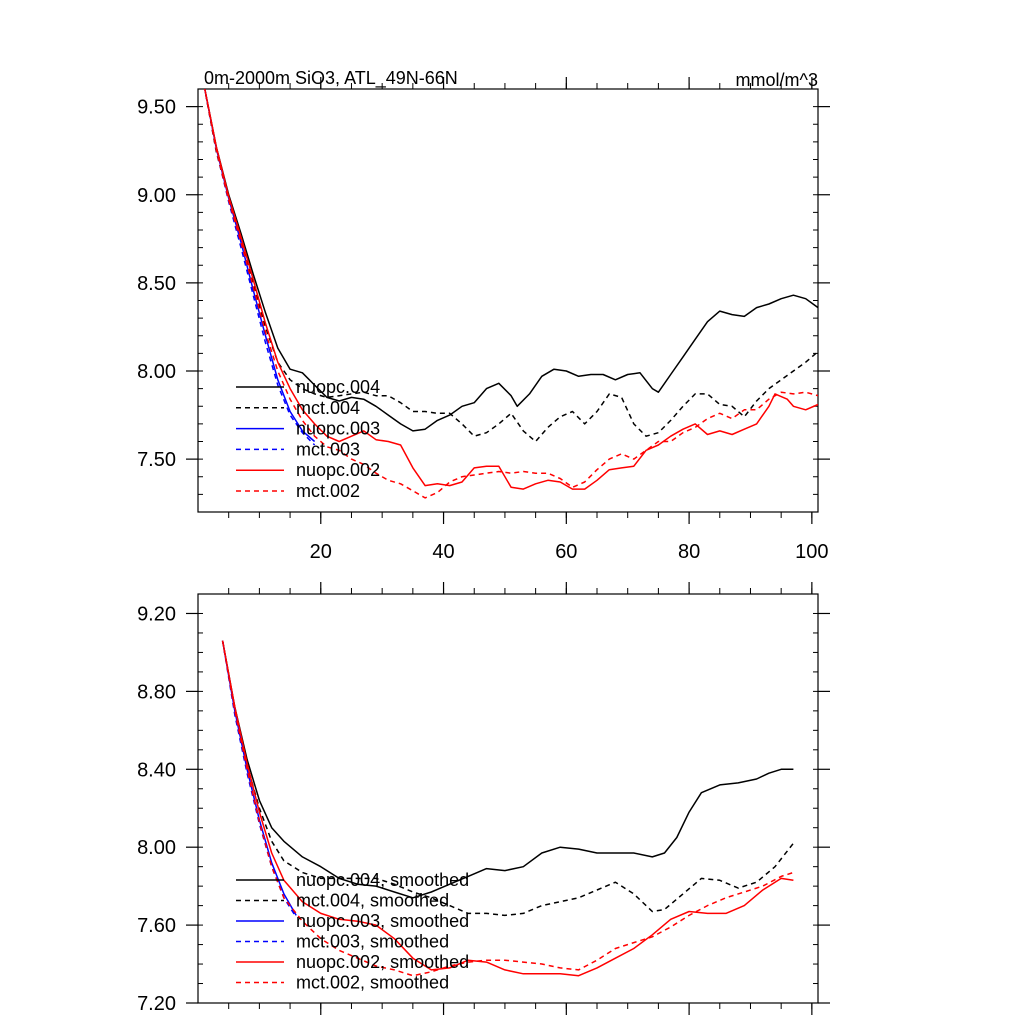 The width and height of the screenshot is (1024, 1029). What do you see at coordinates (689, 552) in the screenshot?
I see `x-tick-label: 80` at bounding box center [689, 552].